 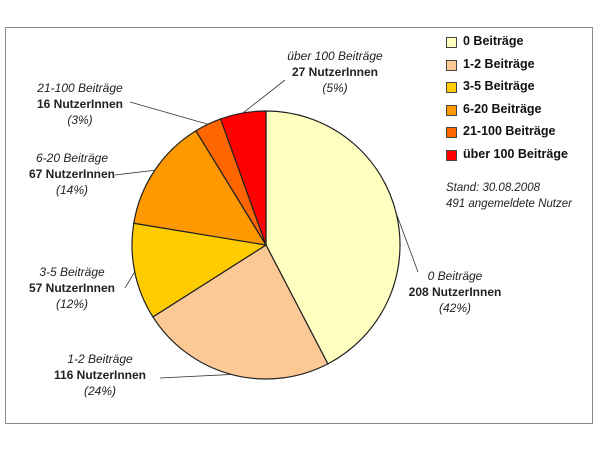 I want to click on chart-note: Stand: 30.08.2008 491 angemeldete Nutzer, so click(x=509, y=196).